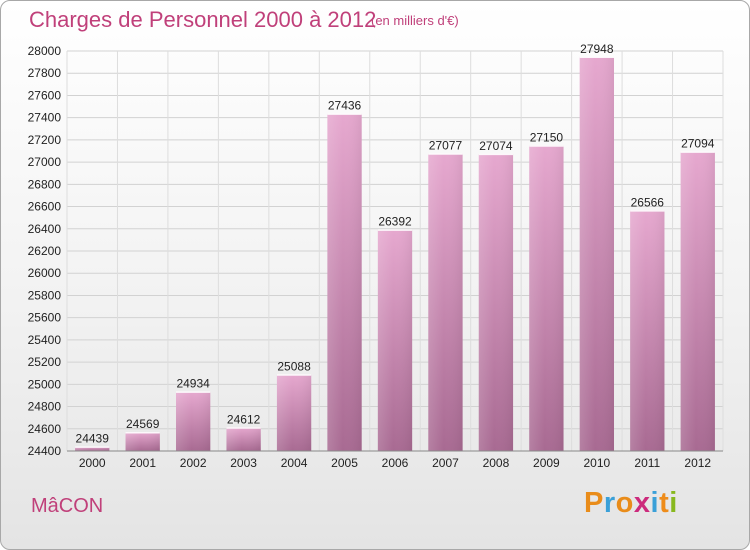 The height and width of the screenshot is (550, 750). Describe the element at coordinates (546, 463) in the screenshot. I see `x-tick-label: 2009` at that location.